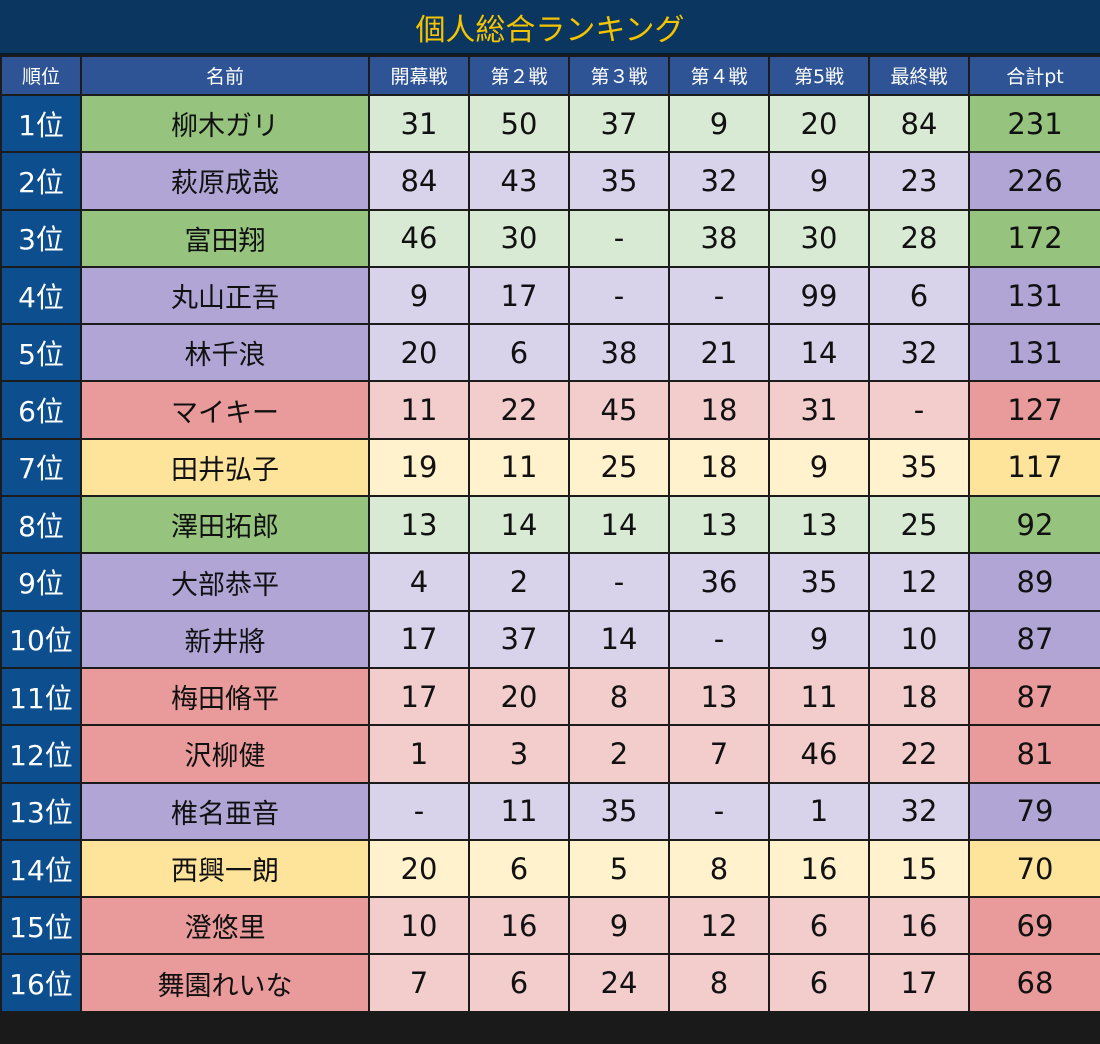 The width and height of the screenshot is (1100, 1044). Describe the element at coordinates (550, 238) in the screenshot. I see `table-row: 3位 富田翔 46 30-38 30 28 172` at that location.